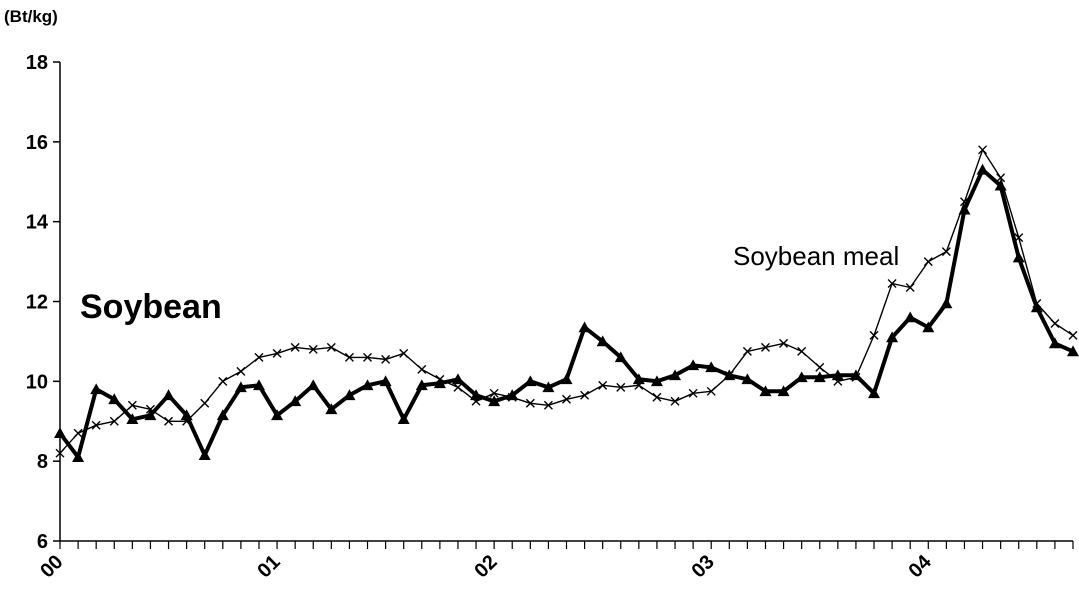 This screenshot has width=1079, height=592. What do you see at coordinates (816, 256) in the screenshot?
I see `series-label-soybean-meal: Soybean meal` at bounding box center [816, 256].